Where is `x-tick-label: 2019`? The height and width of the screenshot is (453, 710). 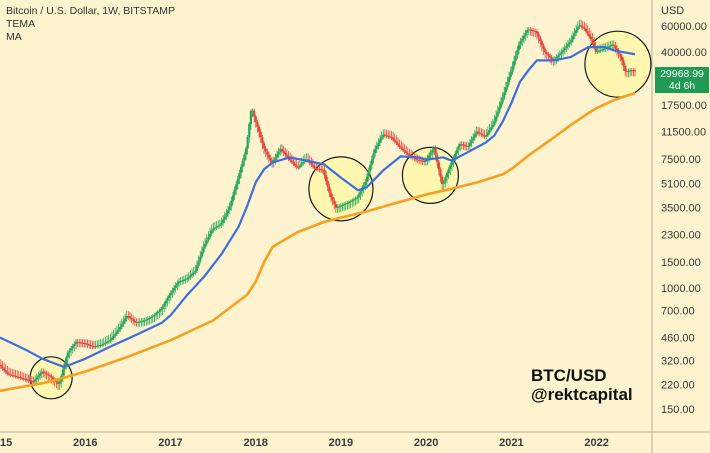 x-tick-label: 2019 is located at coordinates (341, 443).